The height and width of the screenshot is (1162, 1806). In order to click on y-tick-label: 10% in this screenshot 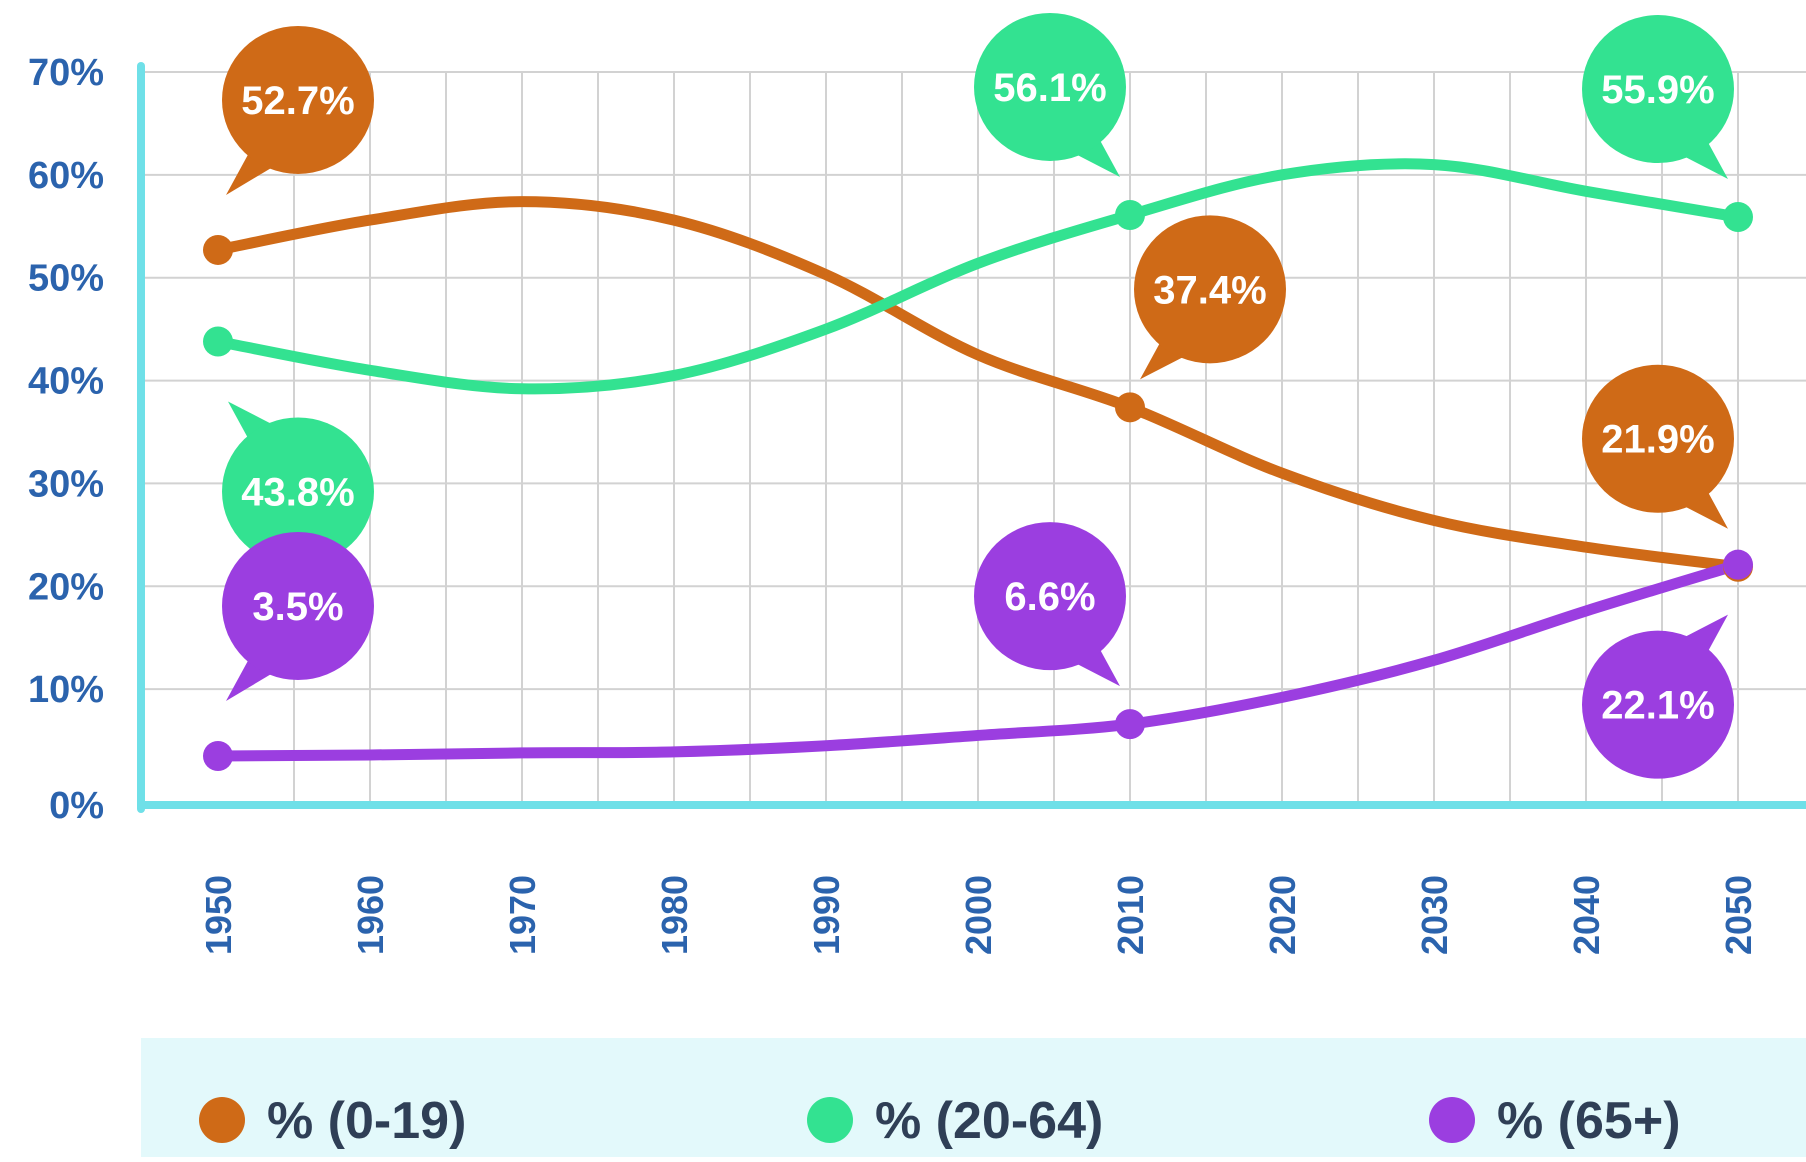, I will do `click(66, 690)`.